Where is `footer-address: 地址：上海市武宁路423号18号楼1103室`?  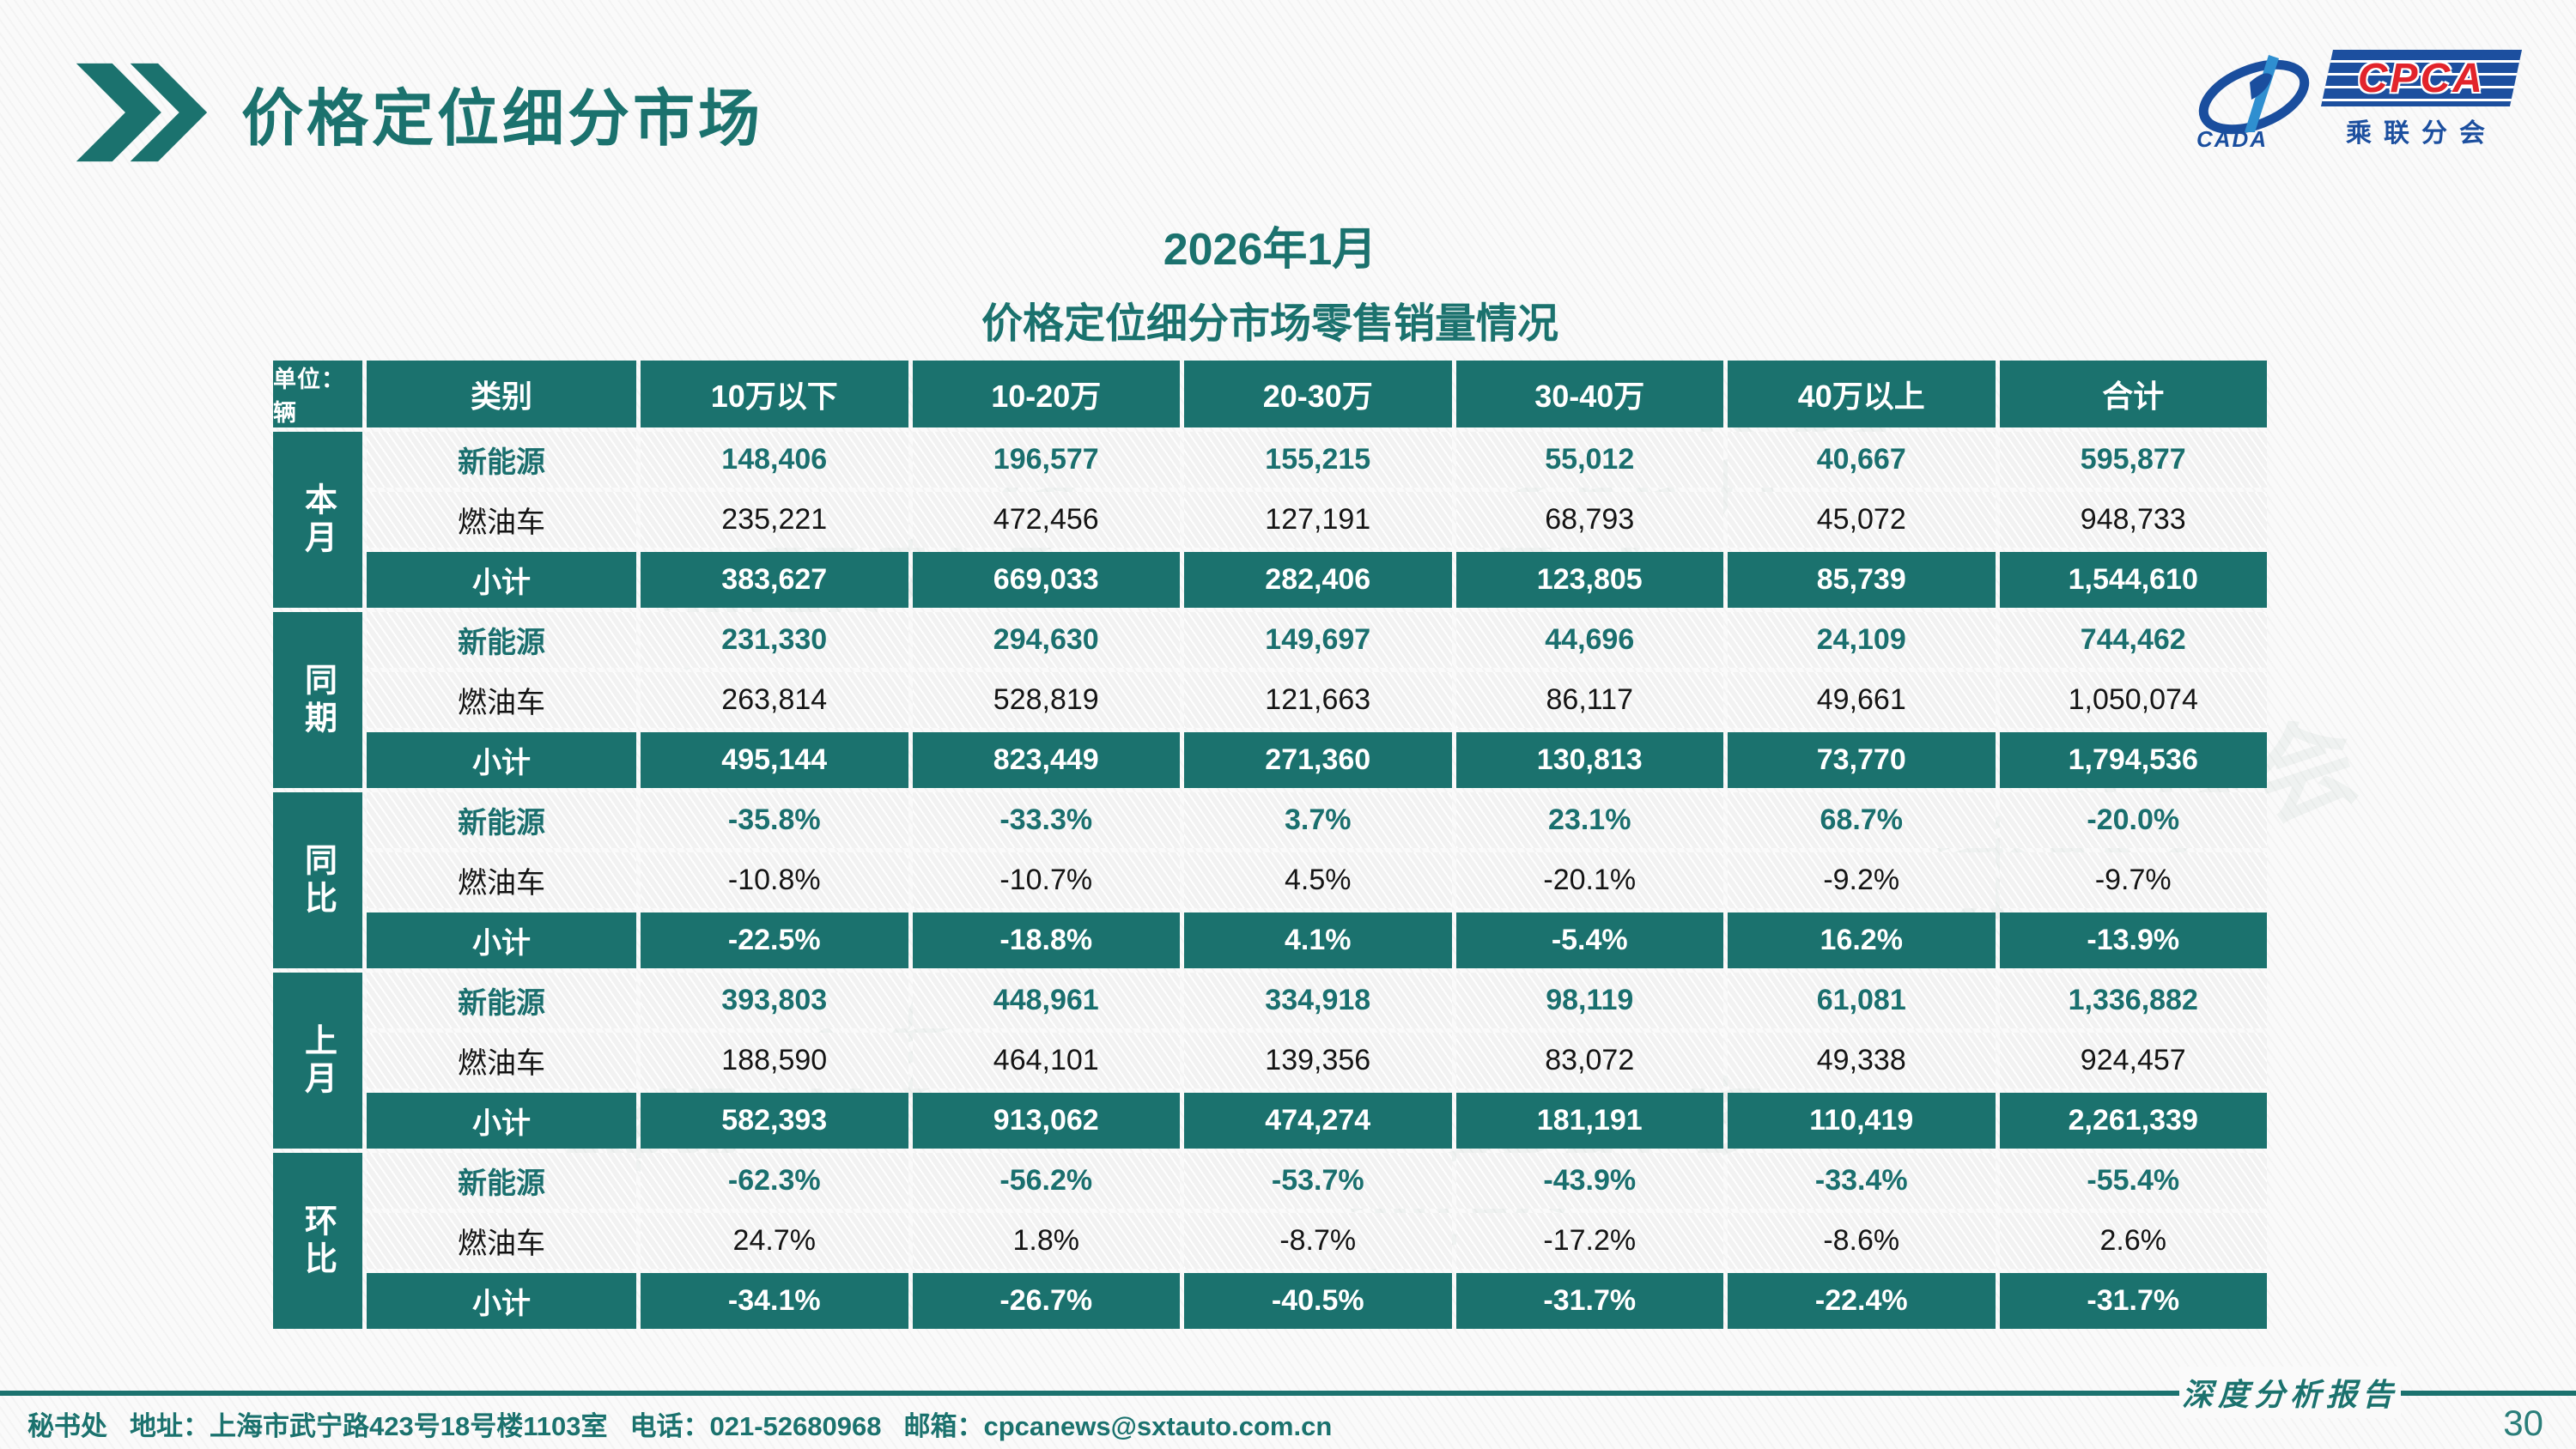
footer-address: 地址：上海市武宁路423号18号楼1103室 is located at coordinates (369, 1426).